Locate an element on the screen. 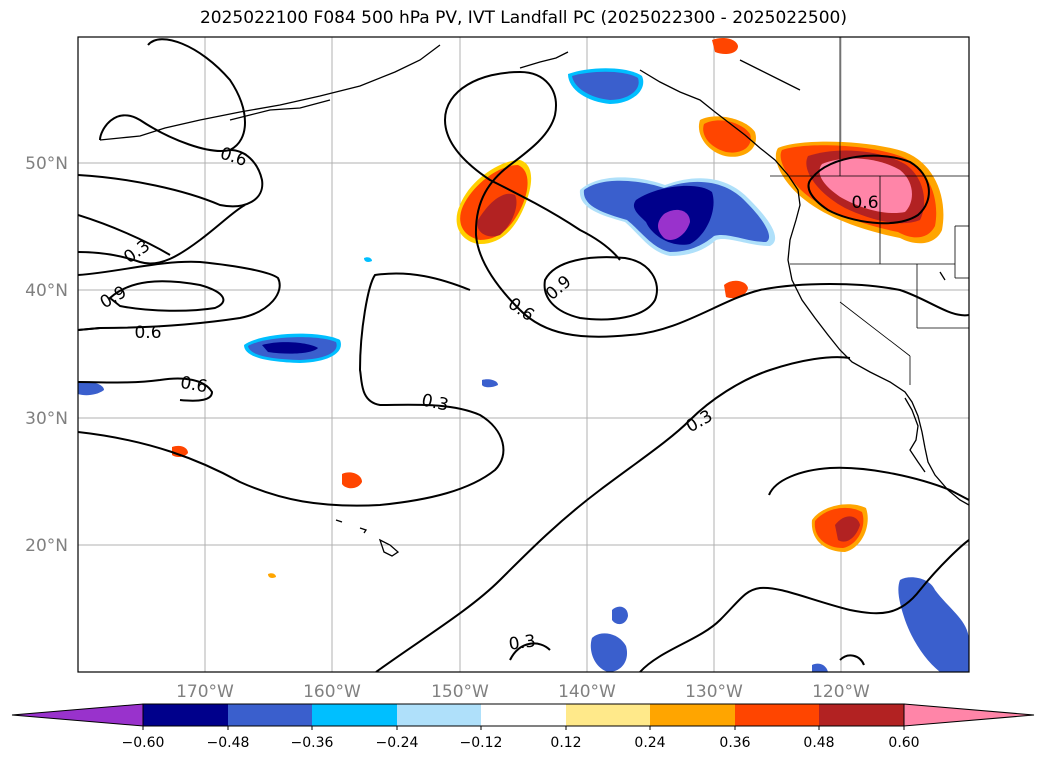 The width and height of the screenshot is (1047, 765). colorbar-tick-label: −0.12 is located at coordinates (481, 743).